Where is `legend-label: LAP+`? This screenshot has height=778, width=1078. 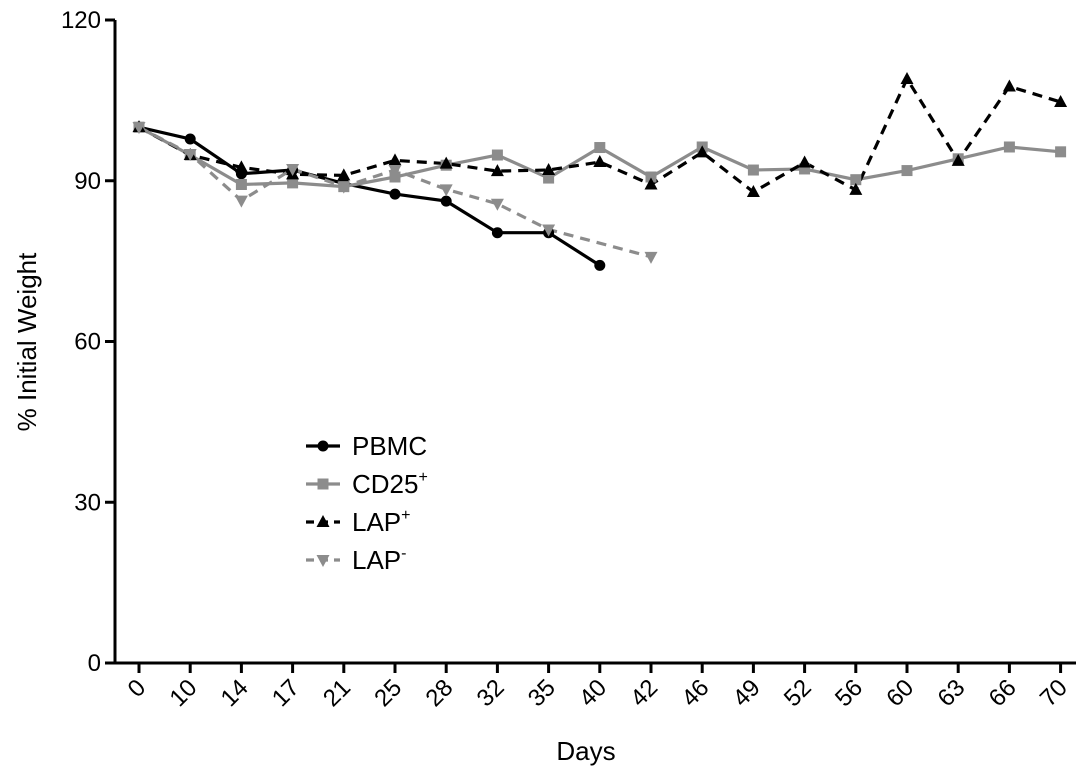 legend-label: LAP+ is located at coordinates (381, 522).